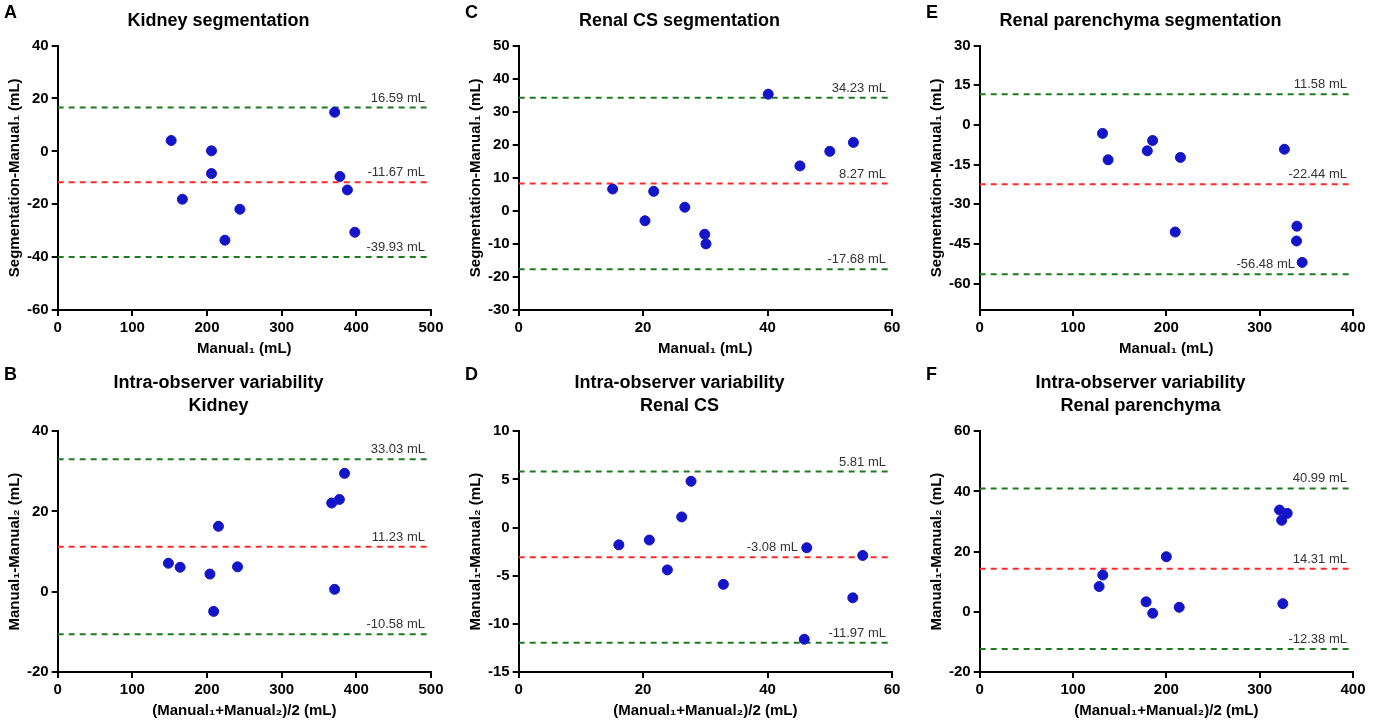 The width and height of the screenshot is (1384, 724). I want to click on ref-line-label: 14.31 mL, so click(1319, 558).